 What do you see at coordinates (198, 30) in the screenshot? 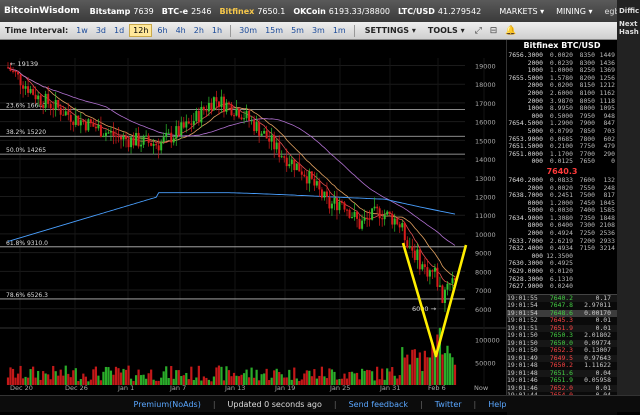
I see `interval-2h: 2h` at bounding box center [198, 30].